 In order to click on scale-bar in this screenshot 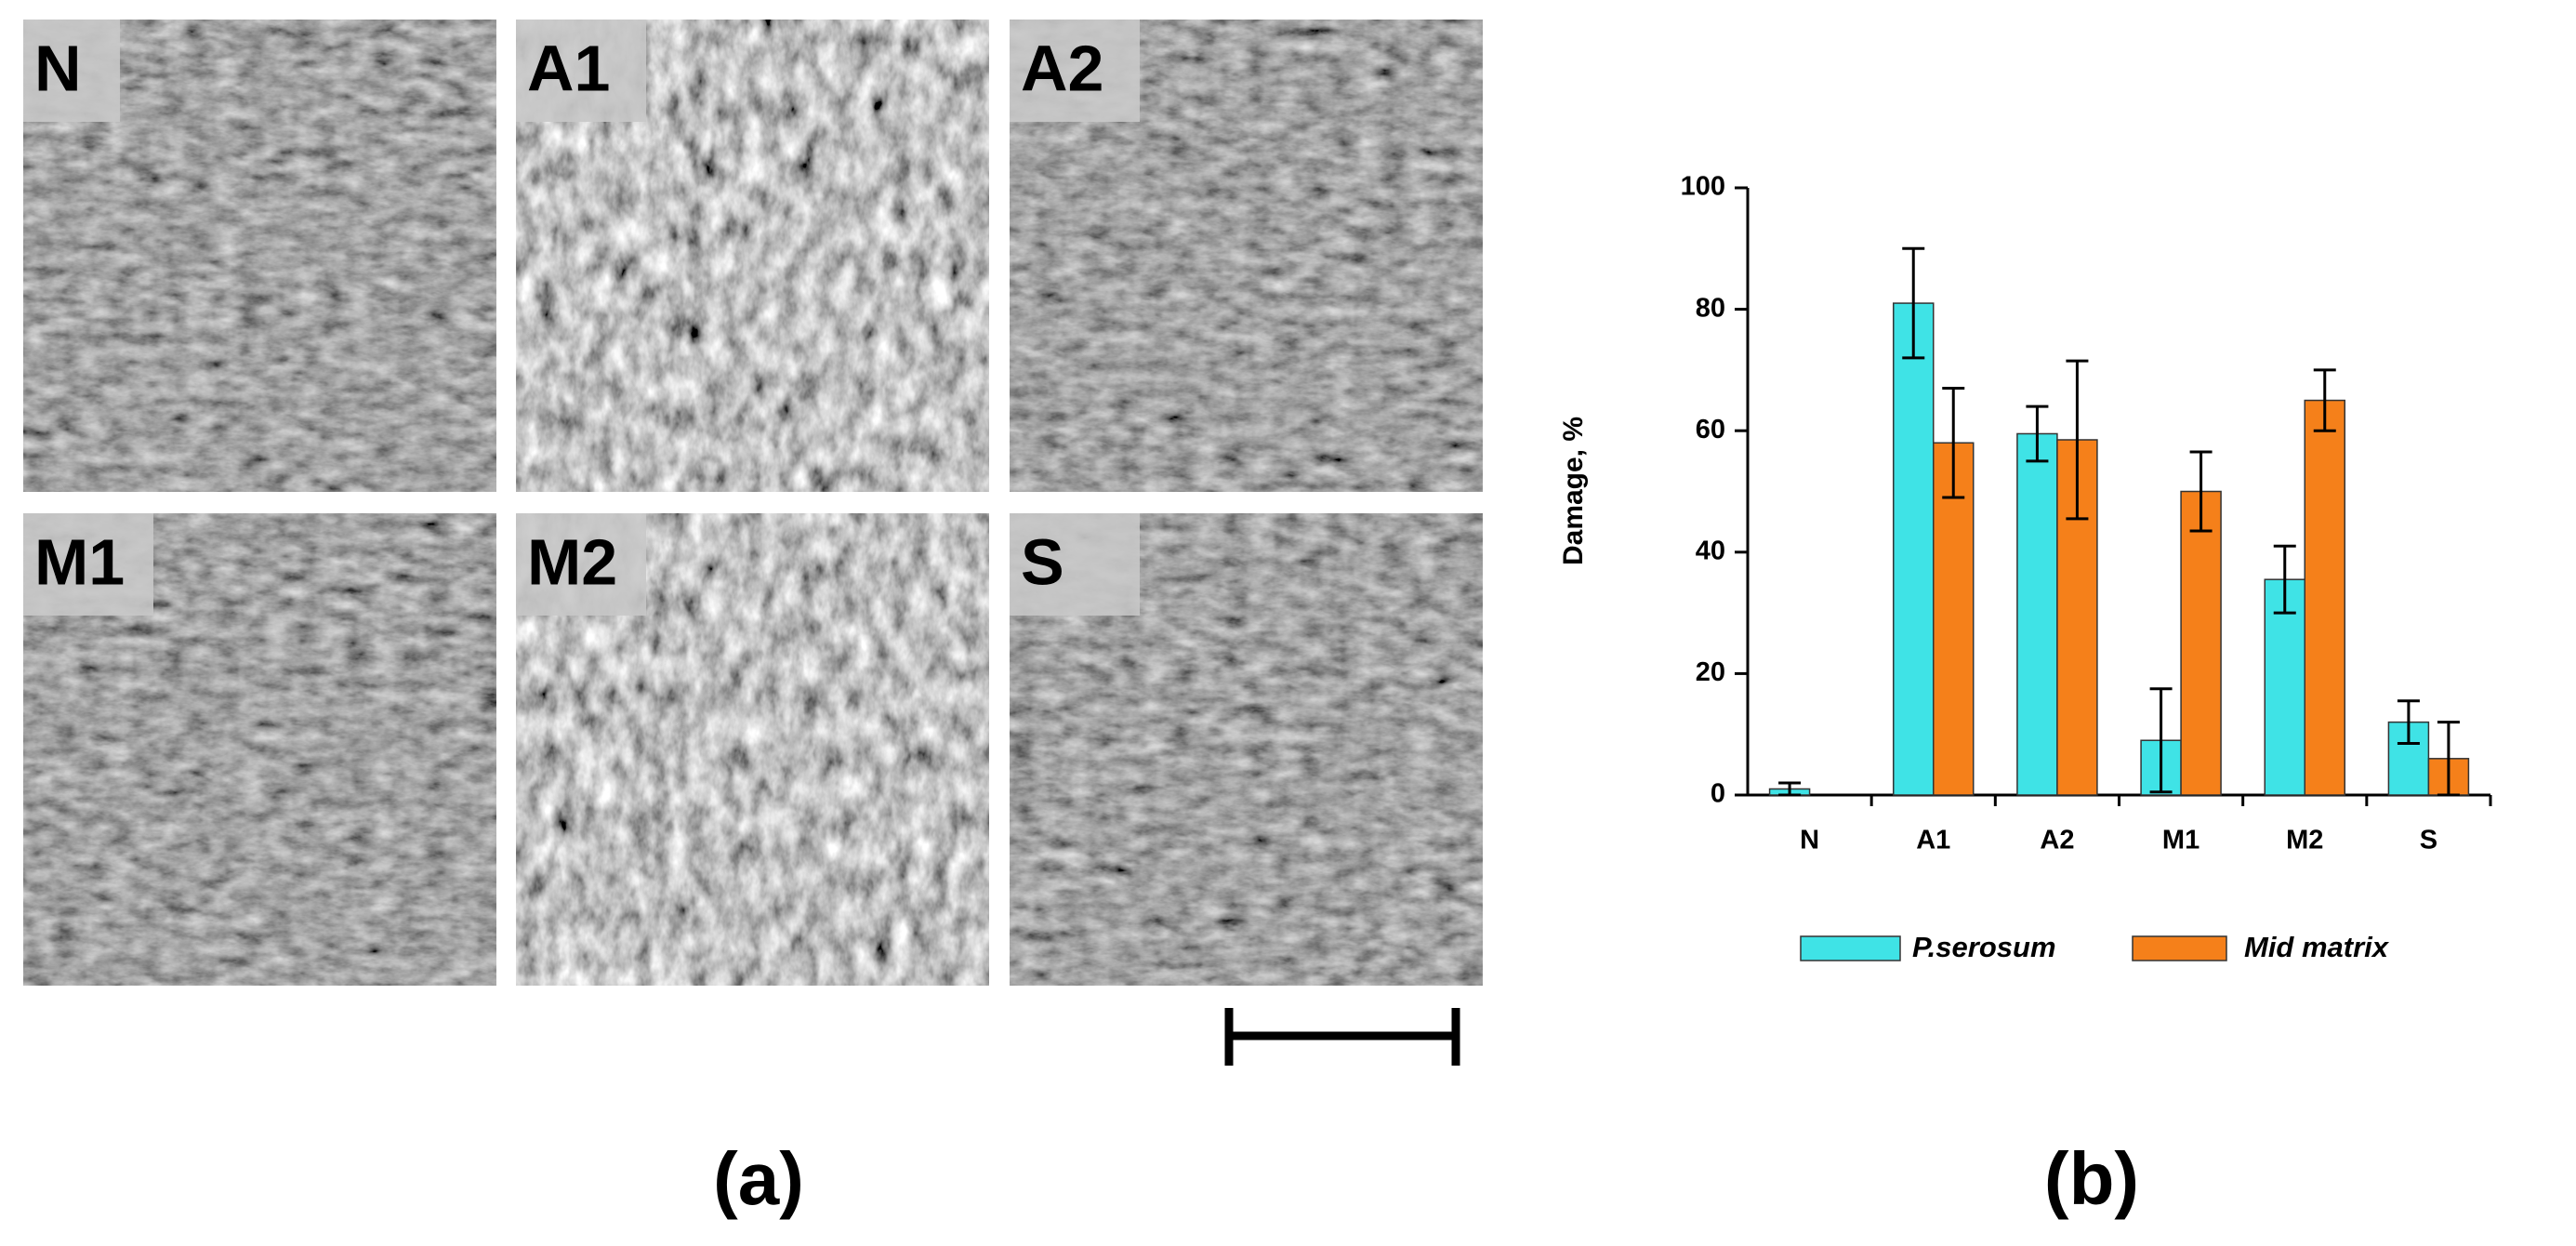, I will do `click(1342, 1037)`.